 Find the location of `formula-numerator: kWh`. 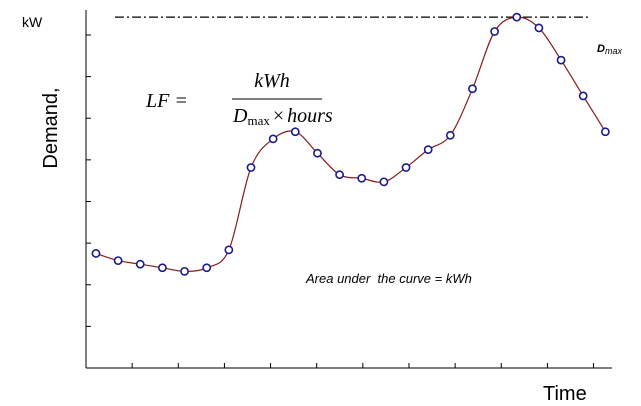

formula-numerator: kWh is located at coordinates (272, 81).